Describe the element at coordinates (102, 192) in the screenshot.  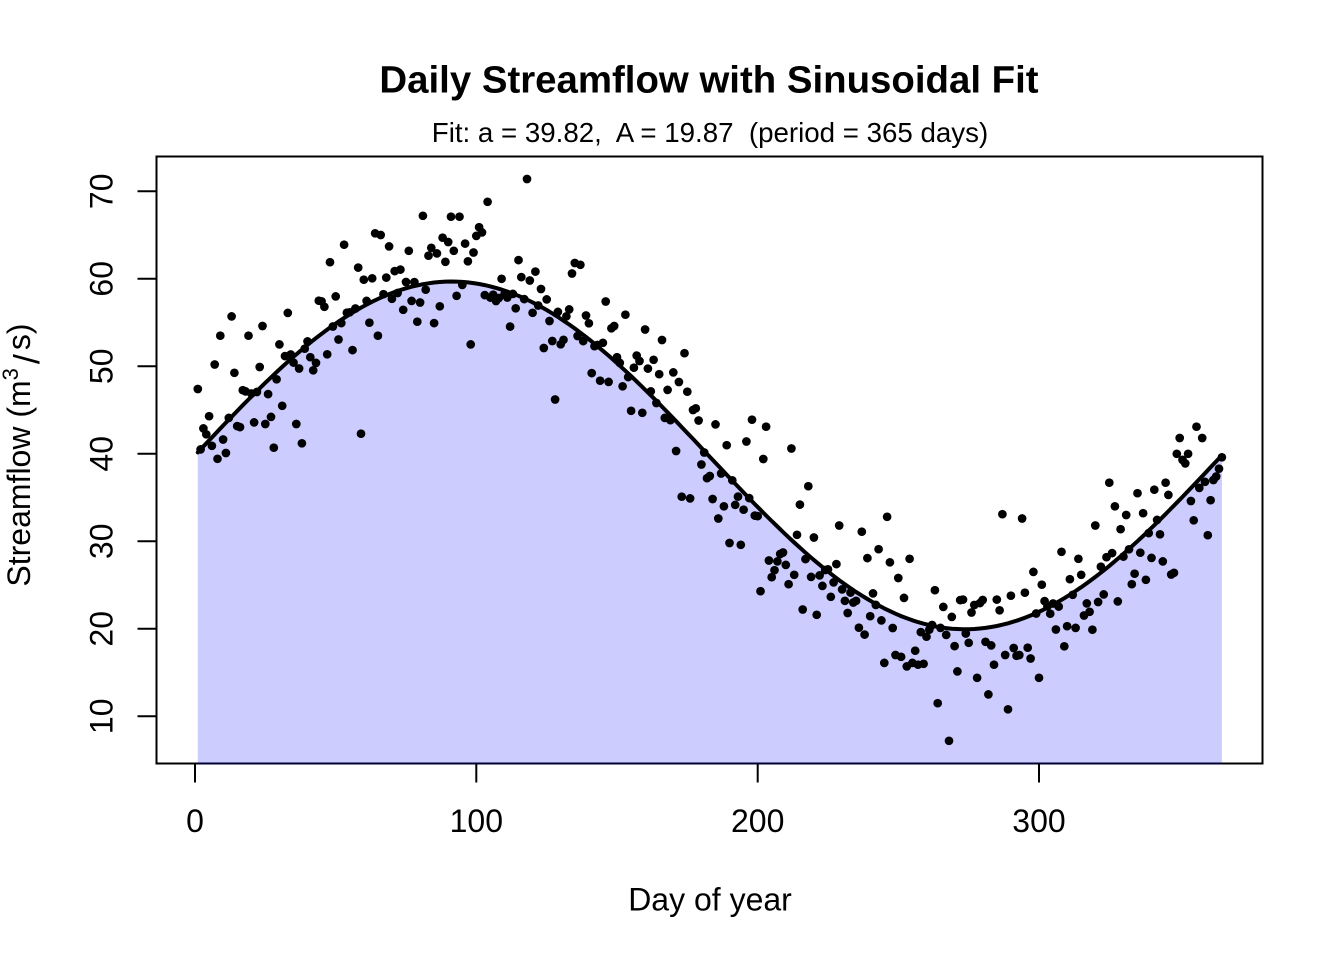
I see `svg-text: 70` at that location.